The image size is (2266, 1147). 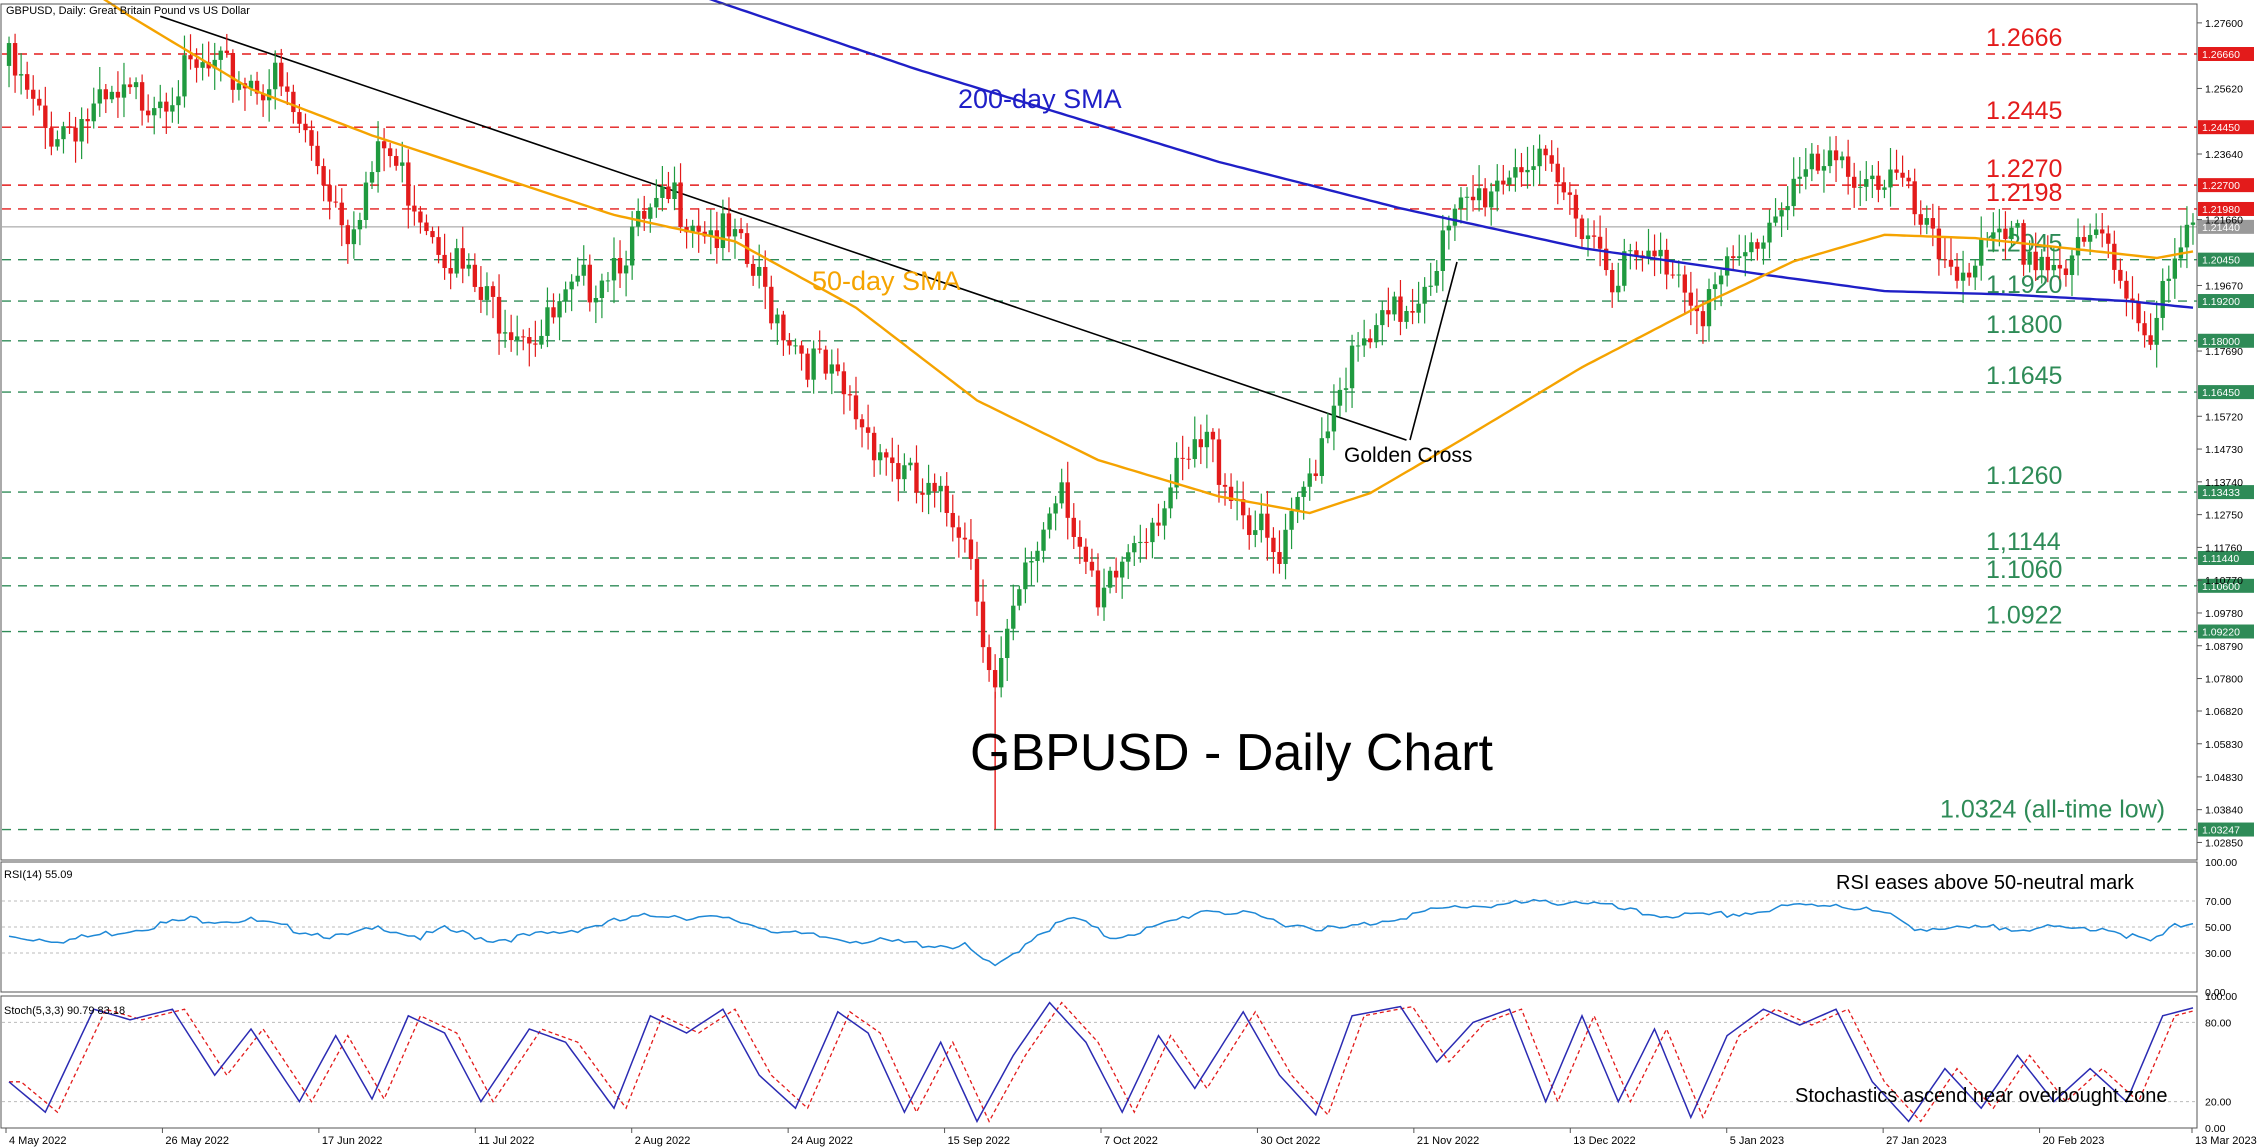 What do you see at coordinates (2024, 325) in the screenshot?
I see `level-label: 1.1800` at bounding box center [2024, 325].